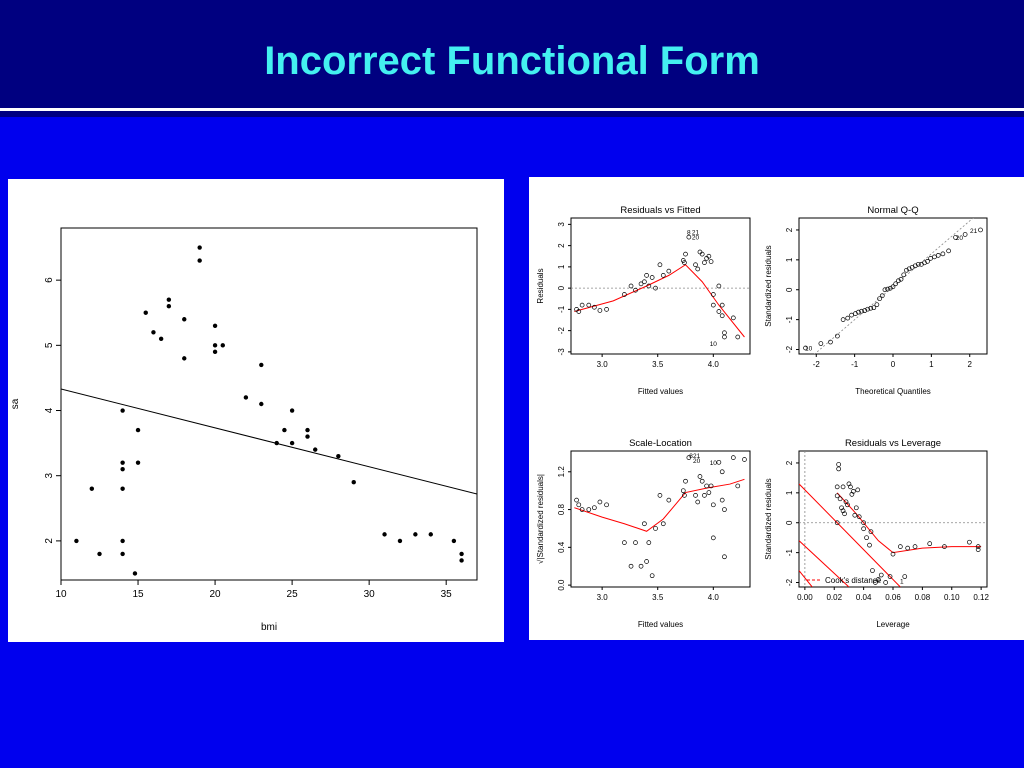 The width and height of the screenshot is (1024, 768). Describe the element at coordinates (561, 352) in the screenshot. I see `y-tick-label: -3` at that location.